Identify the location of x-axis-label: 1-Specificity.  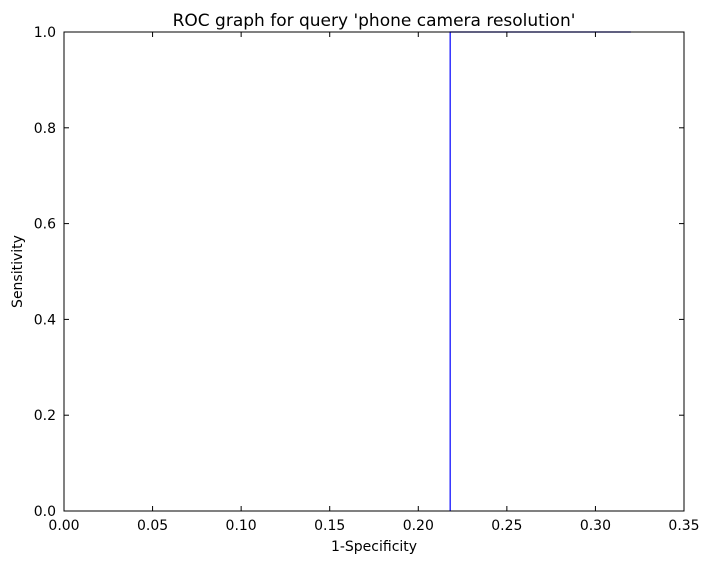
(374, 547).